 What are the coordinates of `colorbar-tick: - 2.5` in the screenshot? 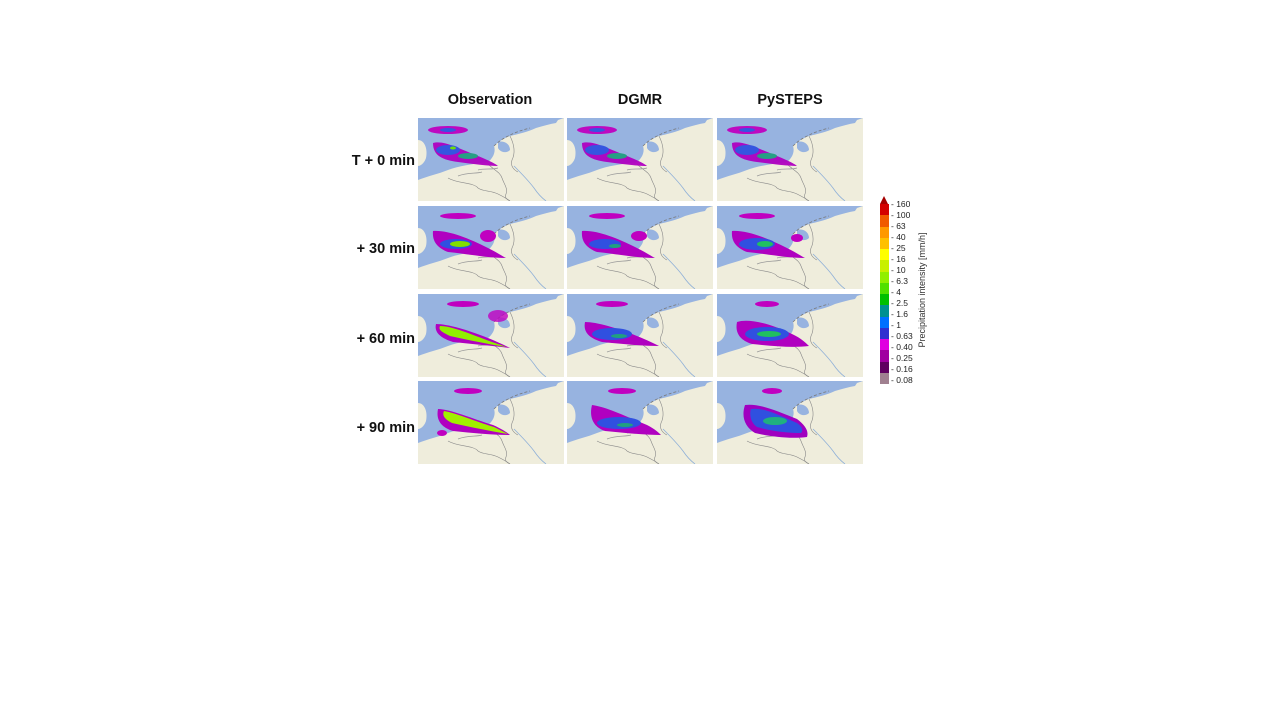 It's located at (900, 303).